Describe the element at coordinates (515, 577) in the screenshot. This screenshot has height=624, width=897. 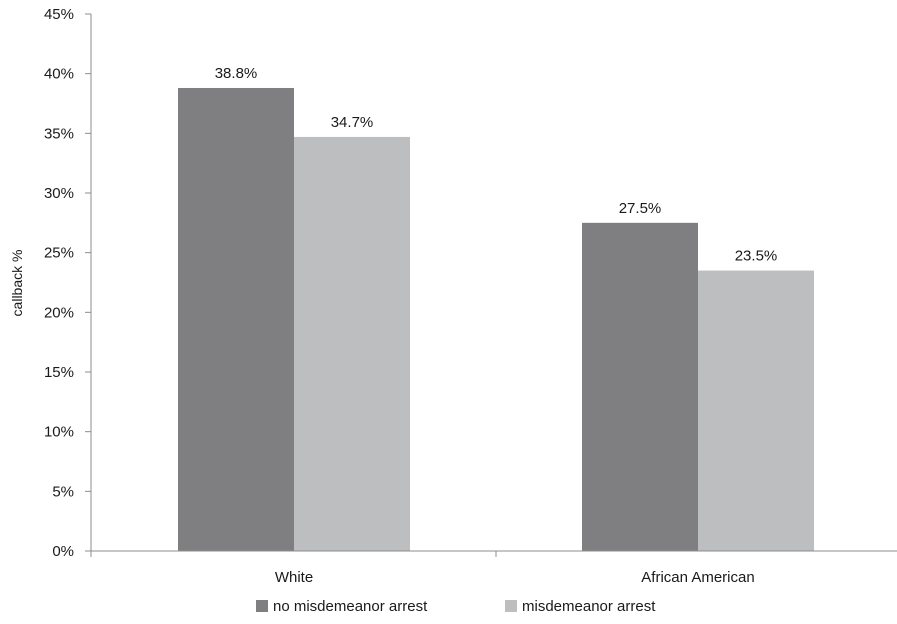
I see `x-axis-ticks: White African American` at that location.